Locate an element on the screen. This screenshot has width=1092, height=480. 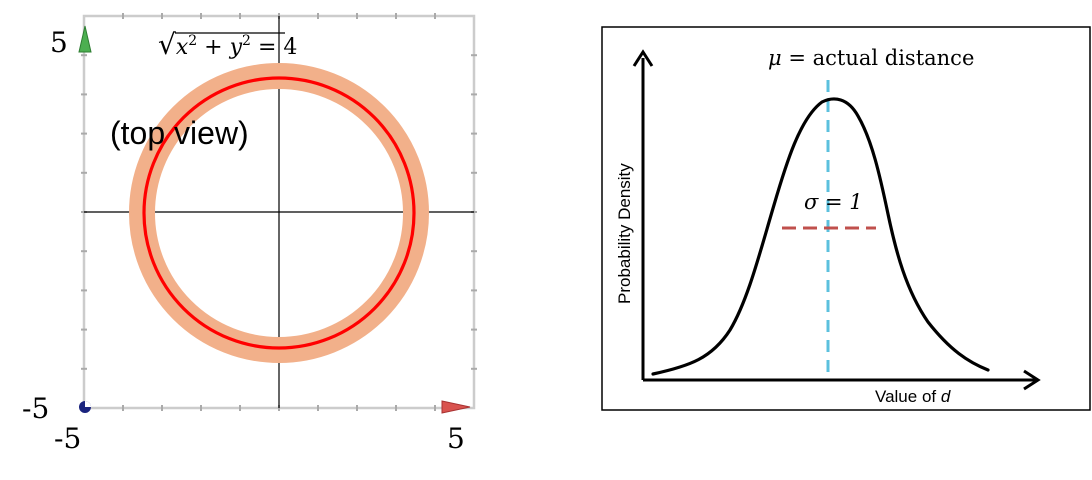
top-view-label: (top view) is located at coordinates (179, 133).